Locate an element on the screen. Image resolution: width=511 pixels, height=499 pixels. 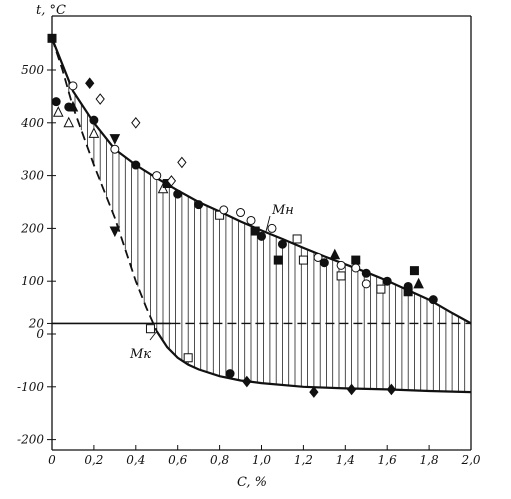
y-tick-label: 300 is located at coordinates (32, 176).